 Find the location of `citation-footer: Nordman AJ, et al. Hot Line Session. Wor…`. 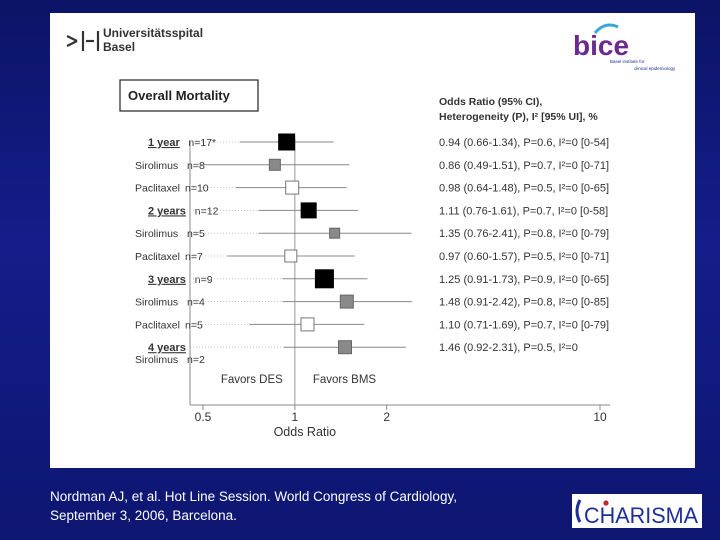

citation-footer: Nordman AJ, et al. Hot Line Session. Wor… is located at coordinates (305, 506).